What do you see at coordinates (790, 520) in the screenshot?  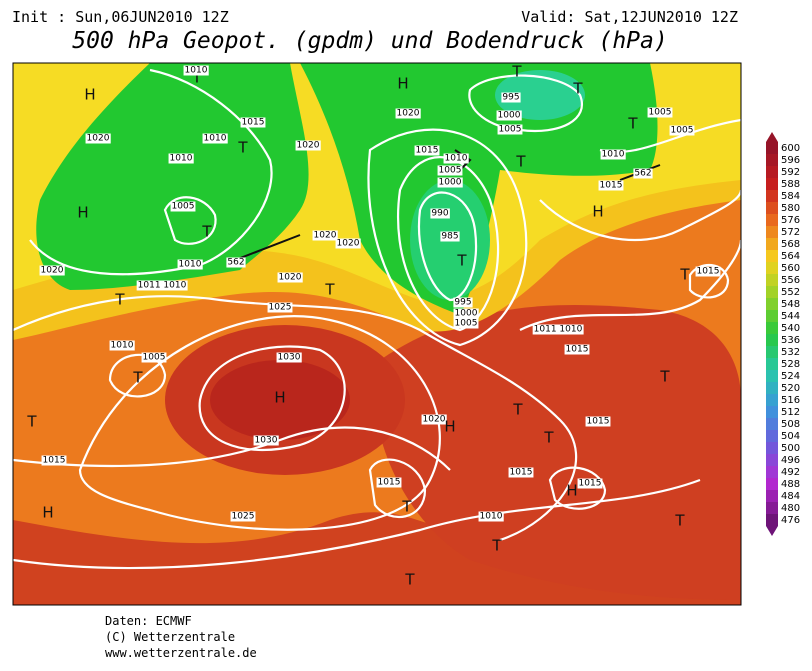 I see `colorbar-label: 476` at bounding box center [790, 520].